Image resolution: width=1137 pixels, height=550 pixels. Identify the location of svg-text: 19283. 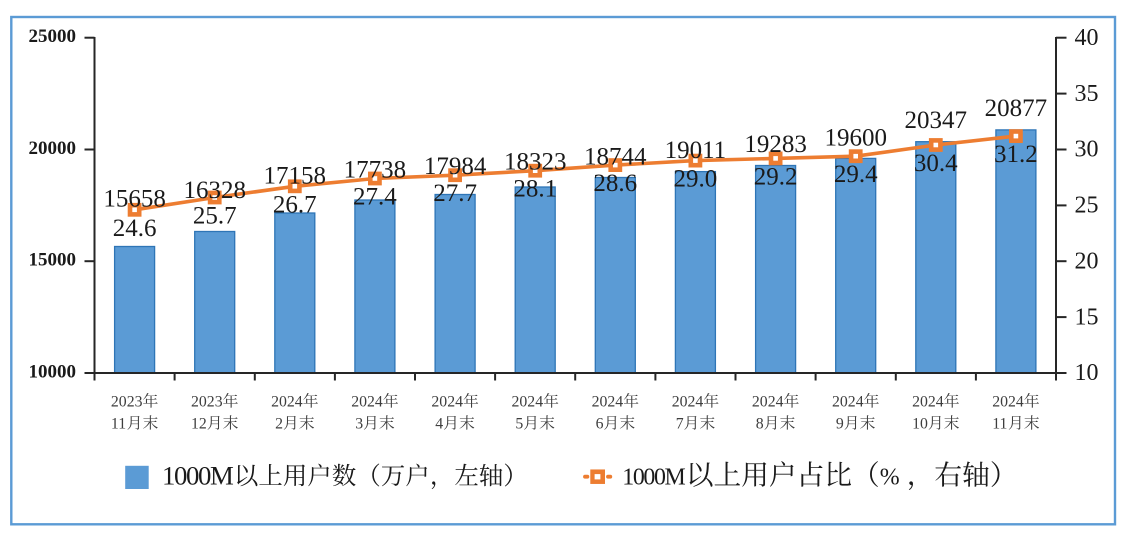
(775, 144).